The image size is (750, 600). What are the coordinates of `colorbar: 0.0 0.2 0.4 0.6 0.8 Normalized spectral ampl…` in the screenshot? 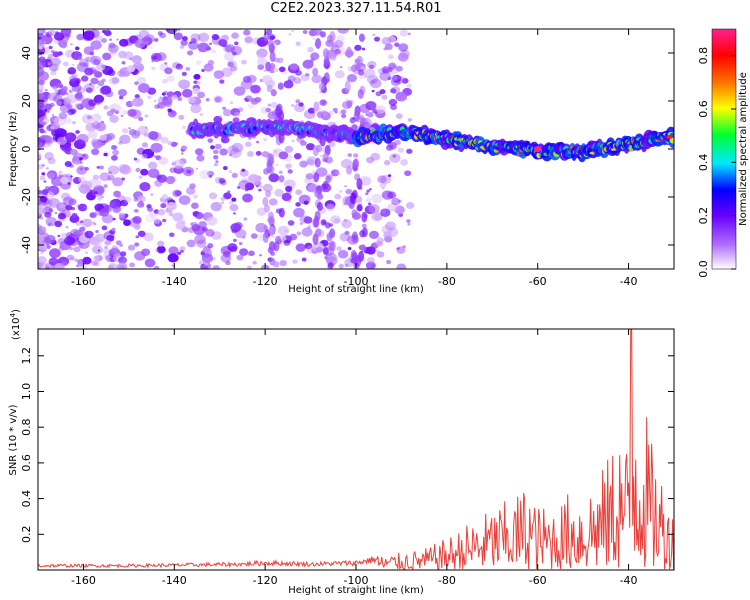 It's located at (723, 153).